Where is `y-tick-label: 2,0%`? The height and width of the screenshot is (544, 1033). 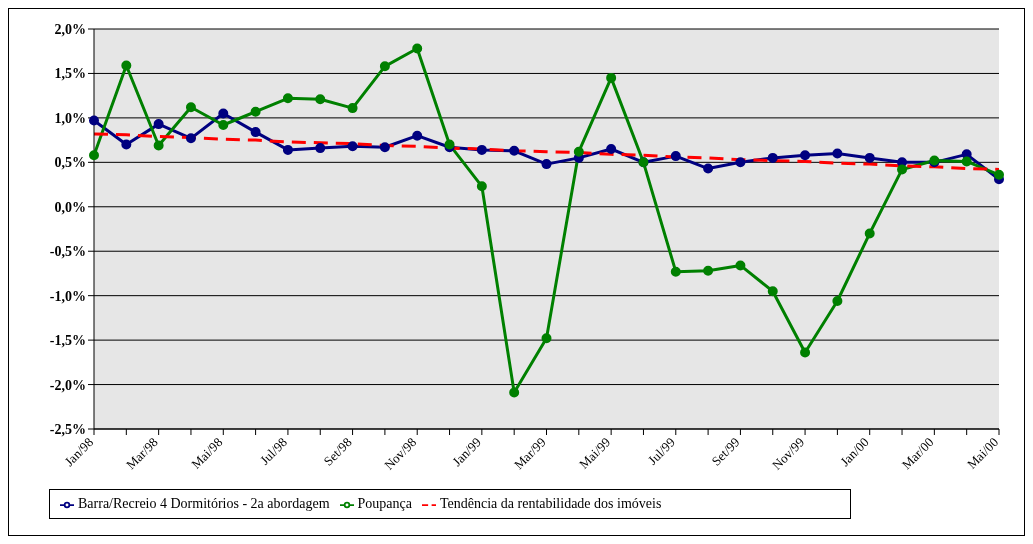
y-tick-label: 2,0% is located at coordinates (70, 29).